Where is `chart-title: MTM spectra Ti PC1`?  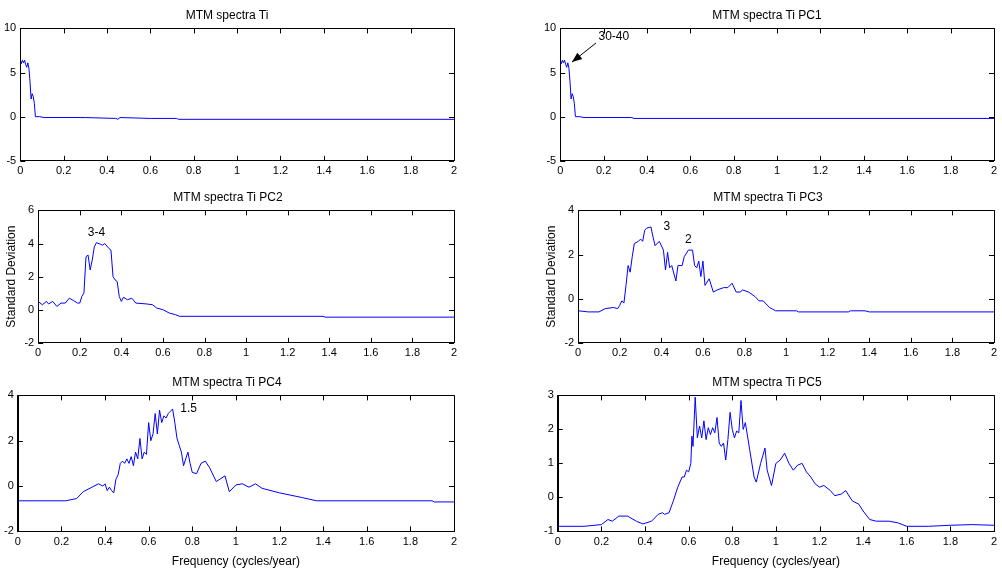 chart-title: MTM spectra Ti PC1 is located at coordinates (767, 14).